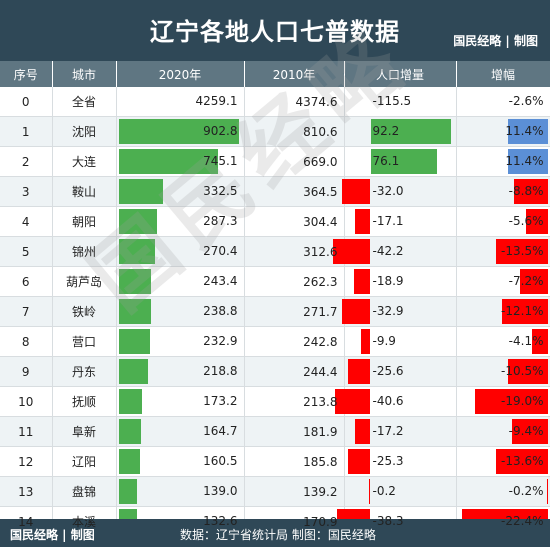 The height and width of the screenshot is (547, 550). Describe the element at coordinates (320, 371) in the screenshot. I see `value-2010: 244.4` at that location.